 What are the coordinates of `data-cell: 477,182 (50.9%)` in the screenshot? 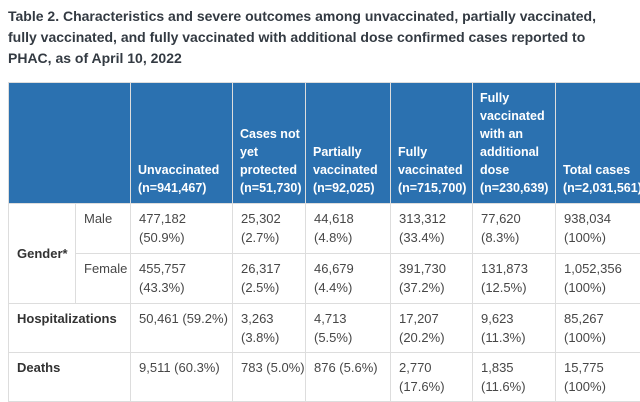 It's located at (181, 228).